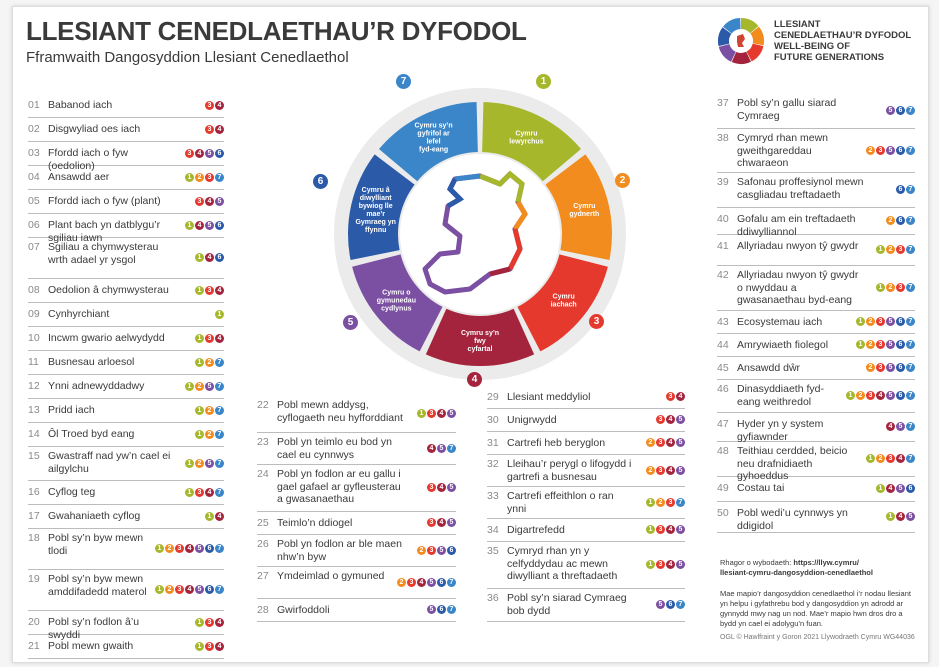 The image size is (939, 667). I want to click on goal-number-7: 7, so click(403, 81).